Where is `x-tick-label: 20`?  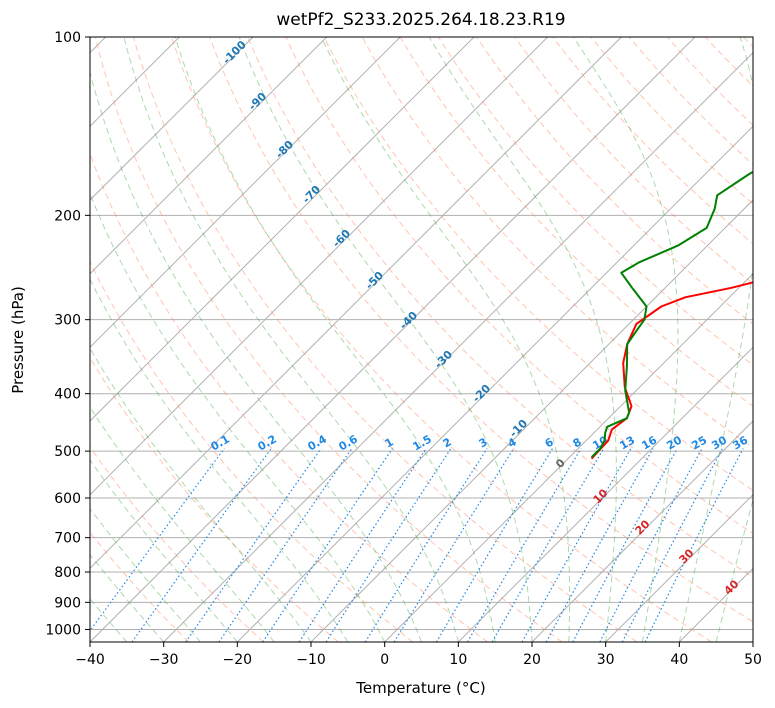 x-tick-label: 20 is located at coordinates (532, 660).